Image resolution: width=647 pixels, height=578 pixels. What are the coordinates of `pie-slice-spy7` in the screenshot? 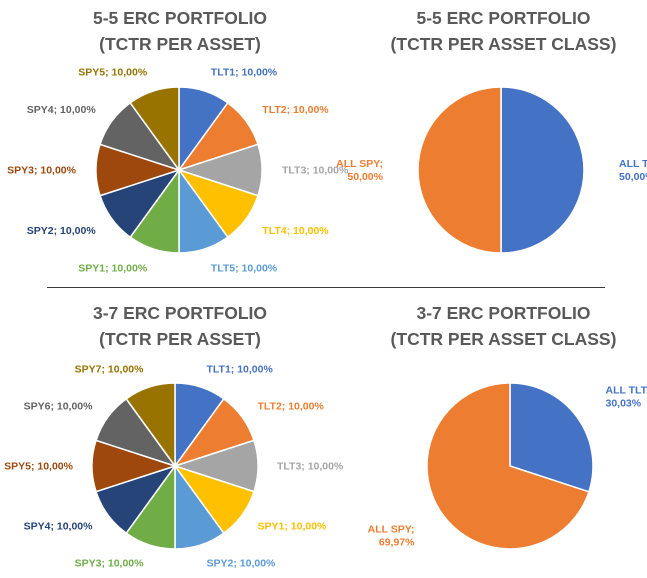 It's located at (150, 425).